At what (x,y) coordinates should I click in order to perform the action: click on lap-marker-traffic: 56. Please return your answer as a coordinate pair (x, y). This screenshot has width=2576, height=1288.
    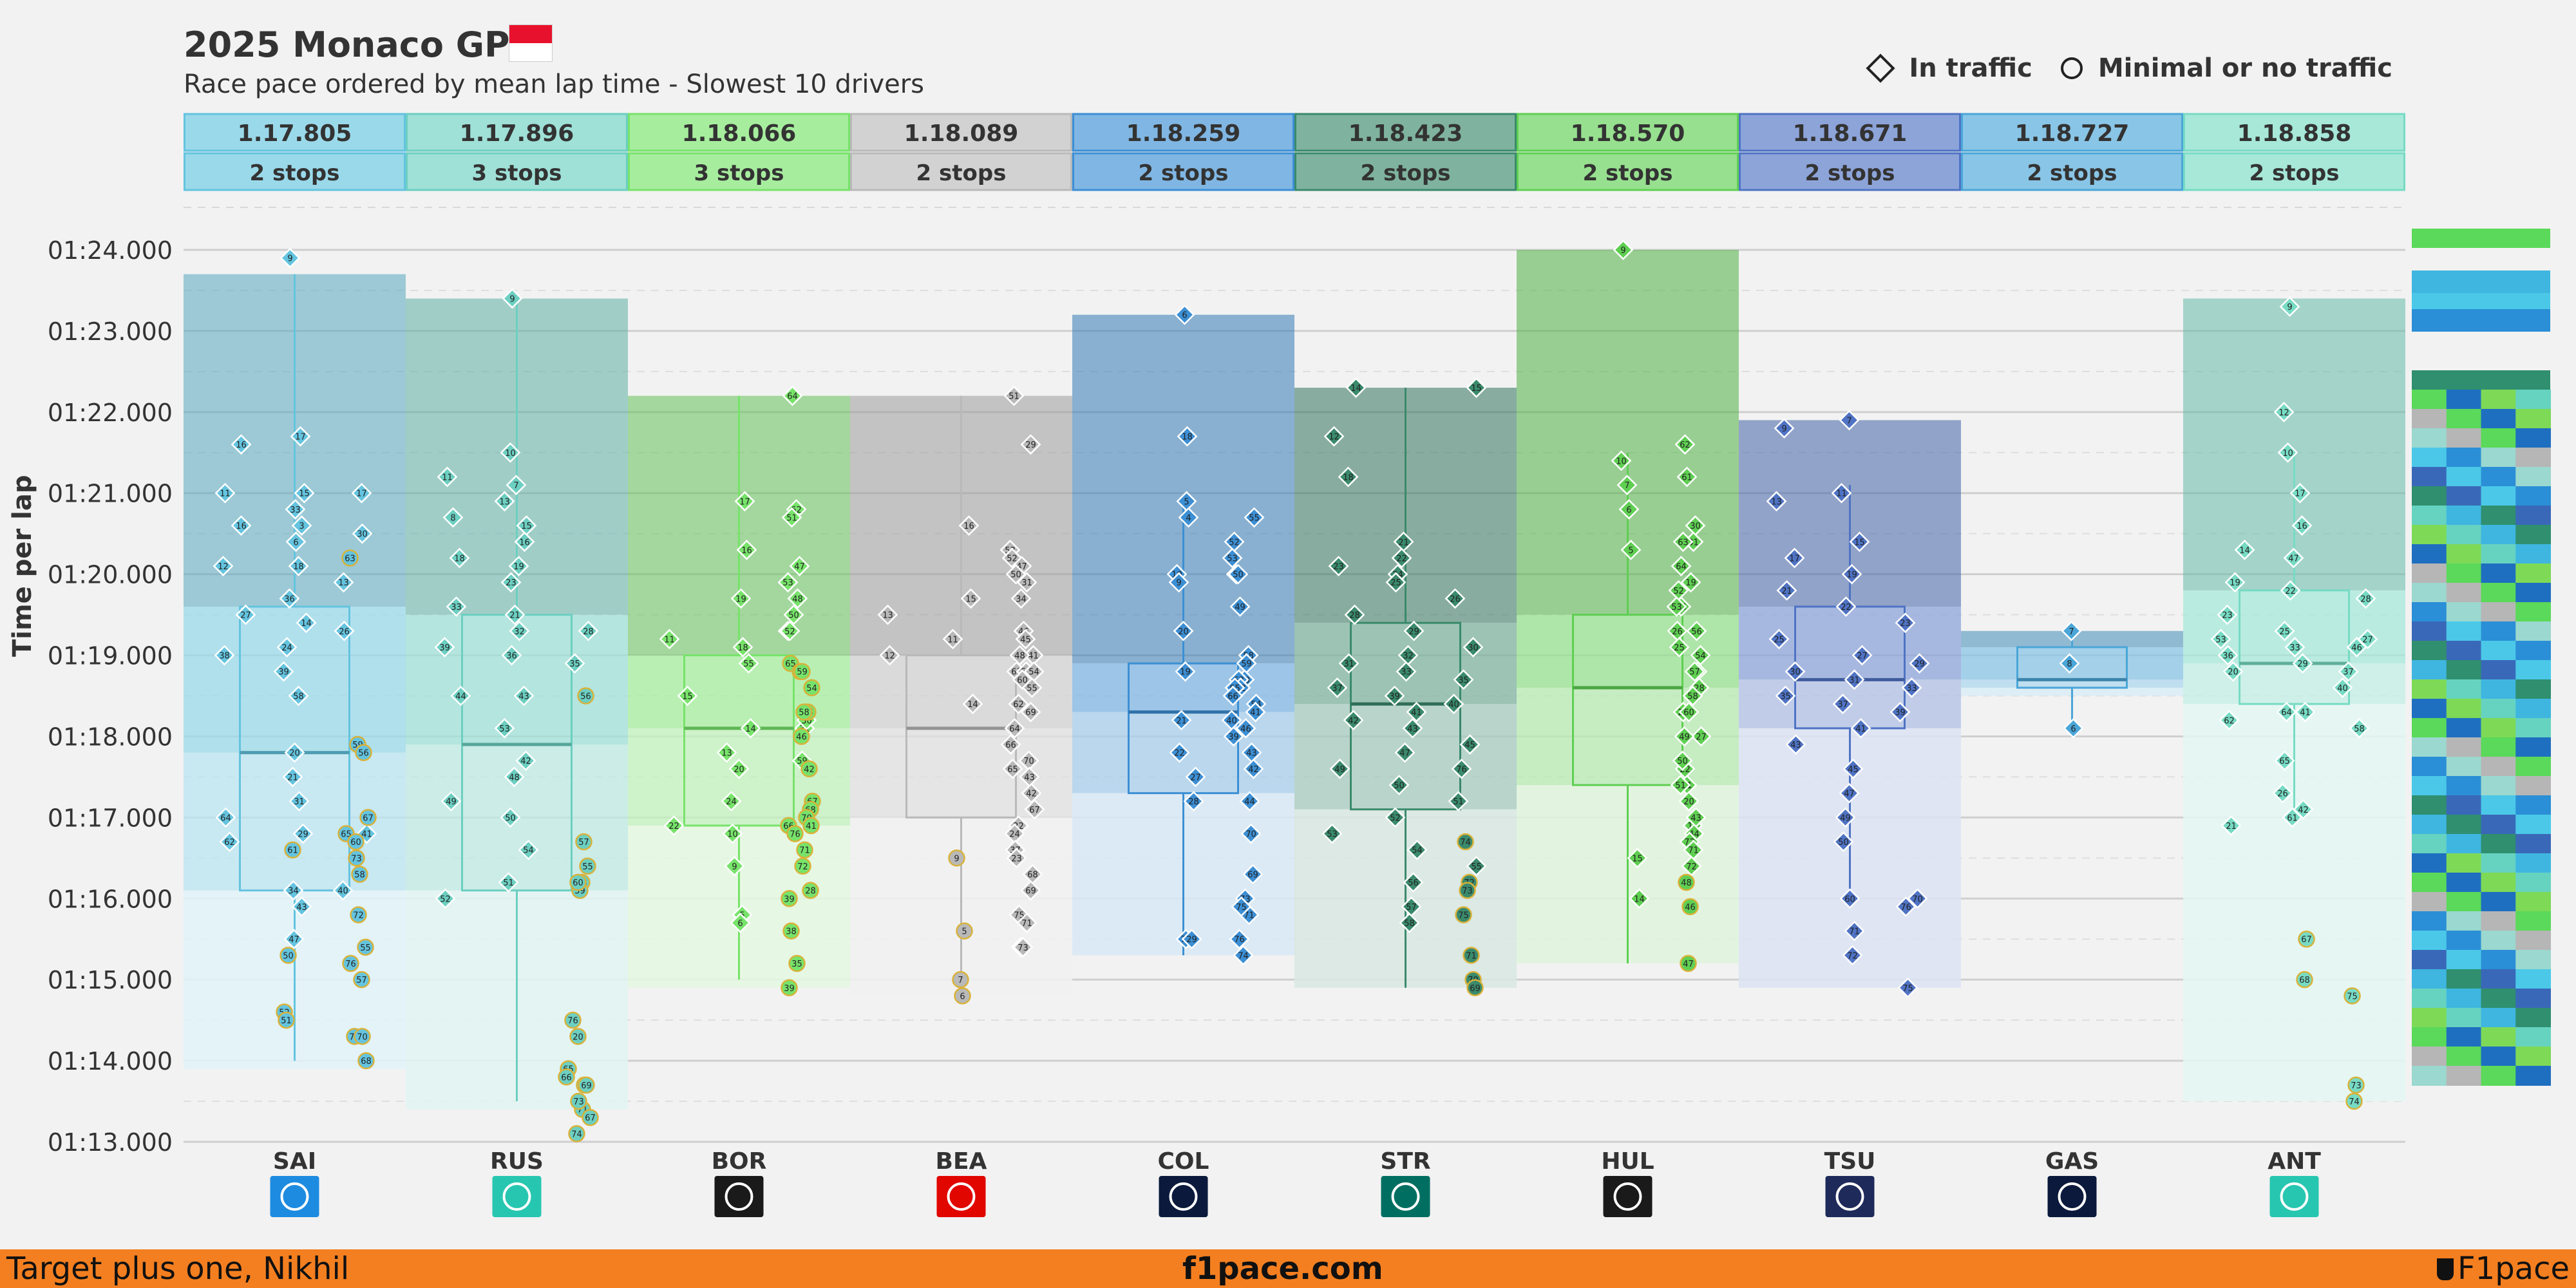
    Looking at the image, I should click on (1413, 882).